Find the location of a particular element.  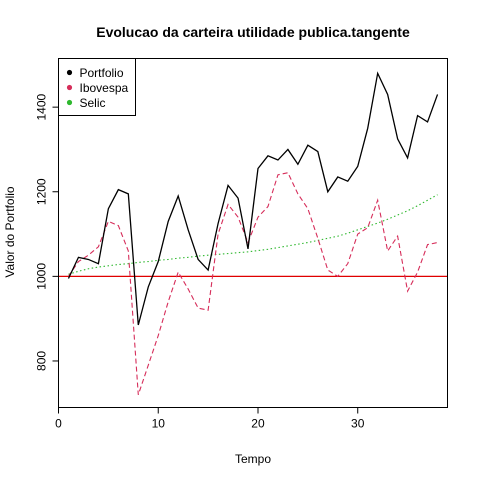

y-tick-label: 1200 is located at coordinates (42, 191).